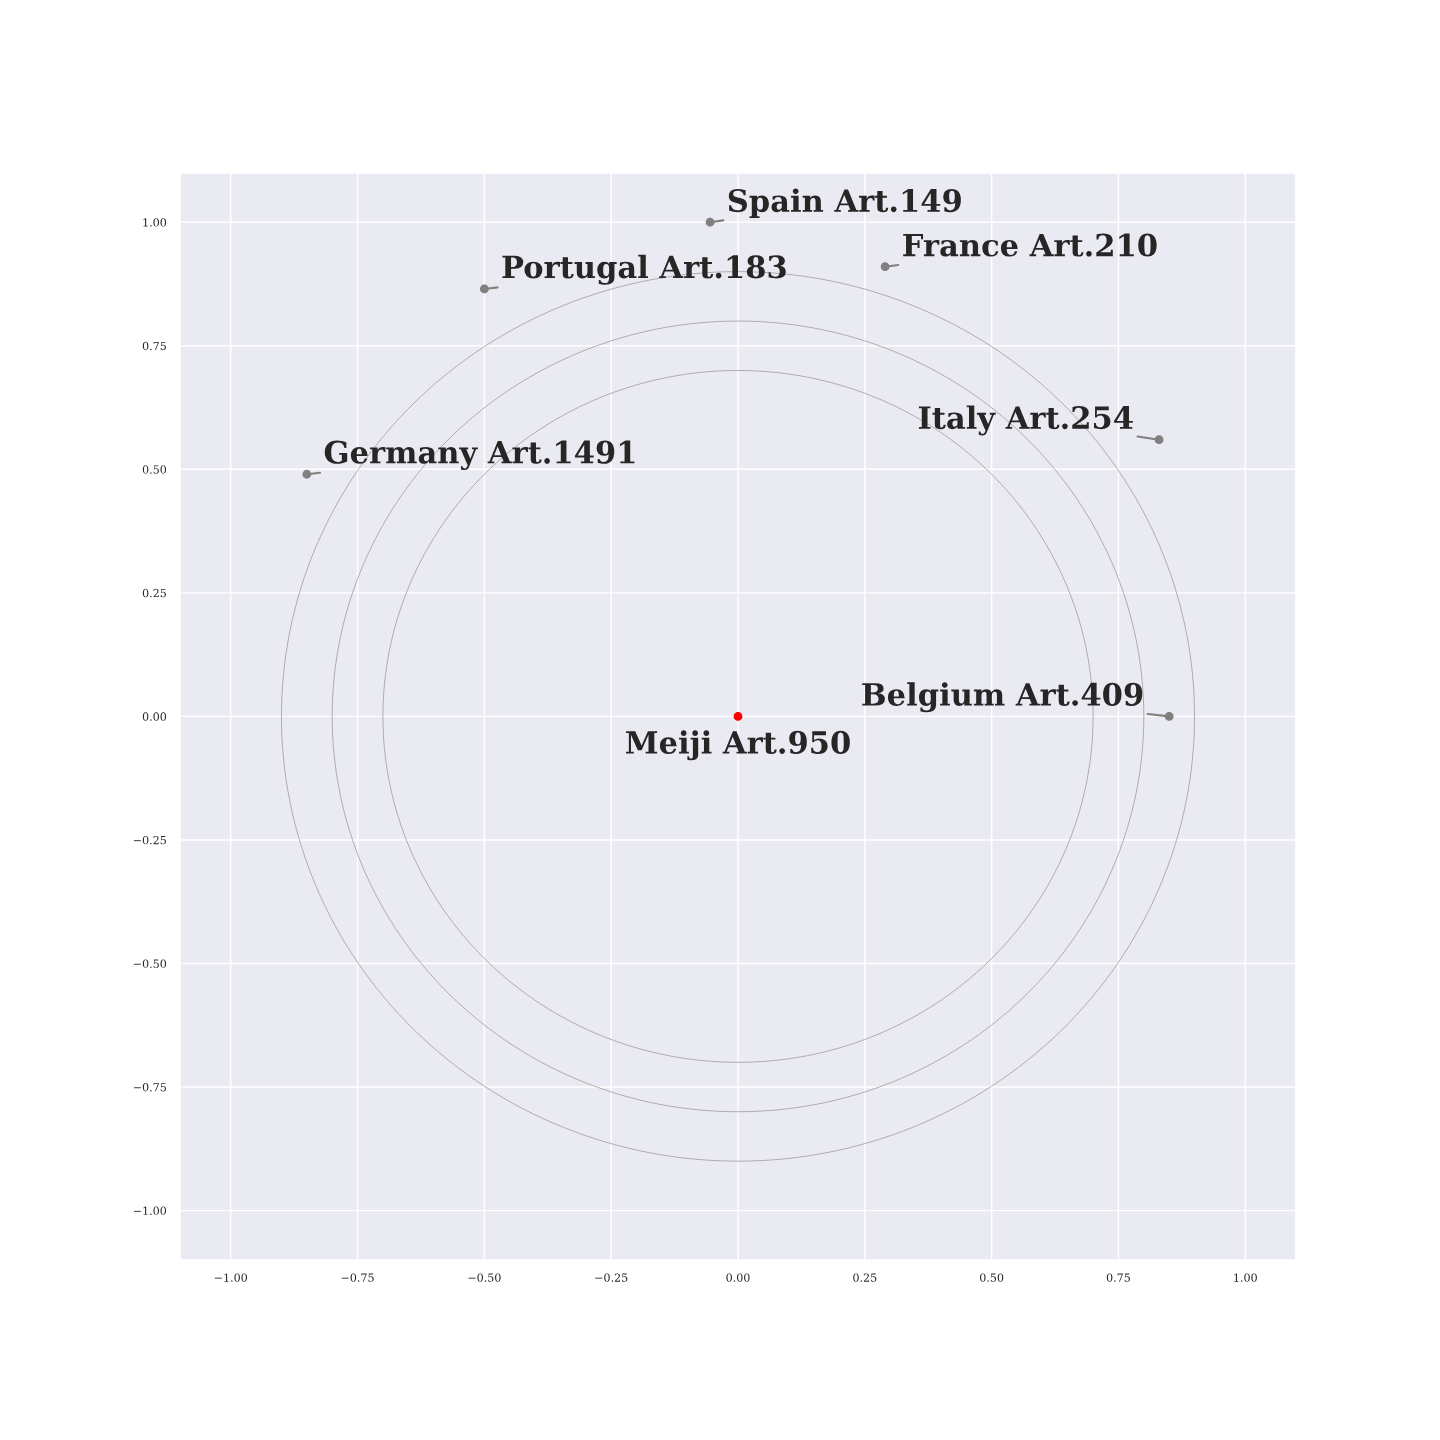 The height and width of the screenshot is (1440, 1440). What do you see at coordinates (1245, 1277) in the screenshot?
I see `x-tick-label: 1.00` at bounding box center [1245, 1277].